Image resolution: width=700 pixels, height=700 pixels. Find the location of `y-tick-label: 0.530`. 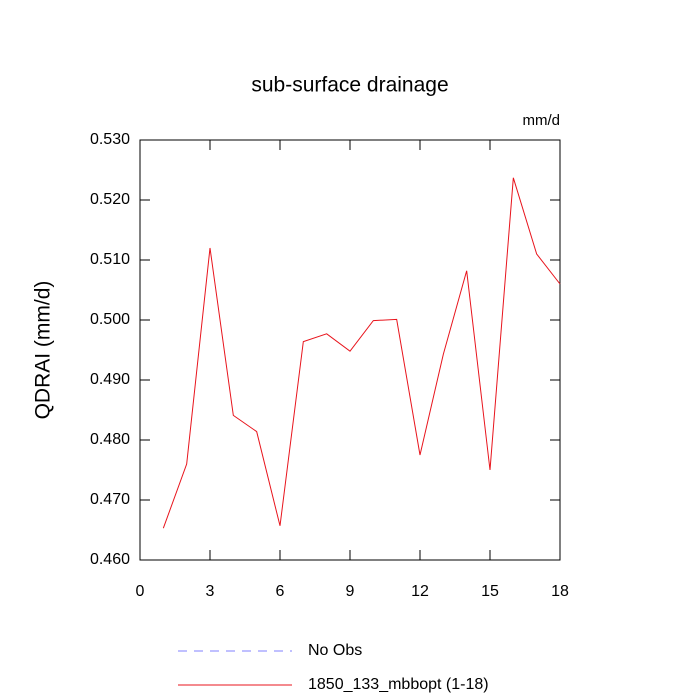

y-tick-label: 0.530 is located at coordinates (110, 139).